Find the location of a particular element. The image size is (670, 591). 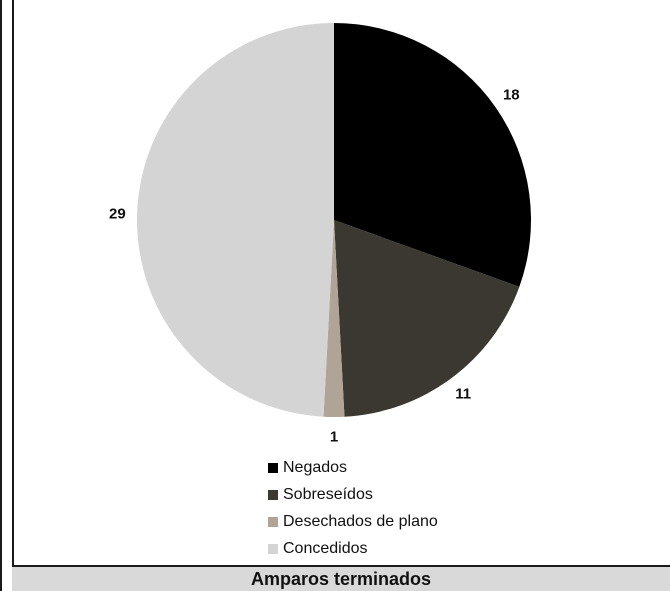

legend-item: Desechados de plano is located at coordinates (378, 521).